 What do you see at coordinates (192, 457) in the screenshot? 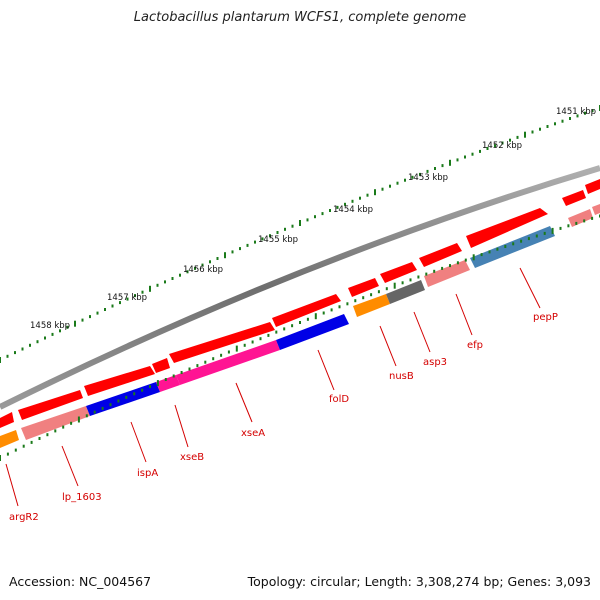
I see `gene-label: xseB` at bounding box center [192, 457].